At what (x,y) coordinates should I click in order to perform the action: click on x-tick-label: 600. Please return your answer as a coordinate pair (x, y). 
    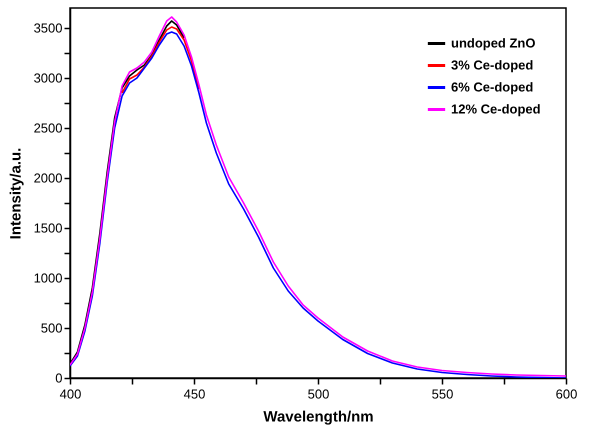
    Looking at the image, I should click on (567, 394).